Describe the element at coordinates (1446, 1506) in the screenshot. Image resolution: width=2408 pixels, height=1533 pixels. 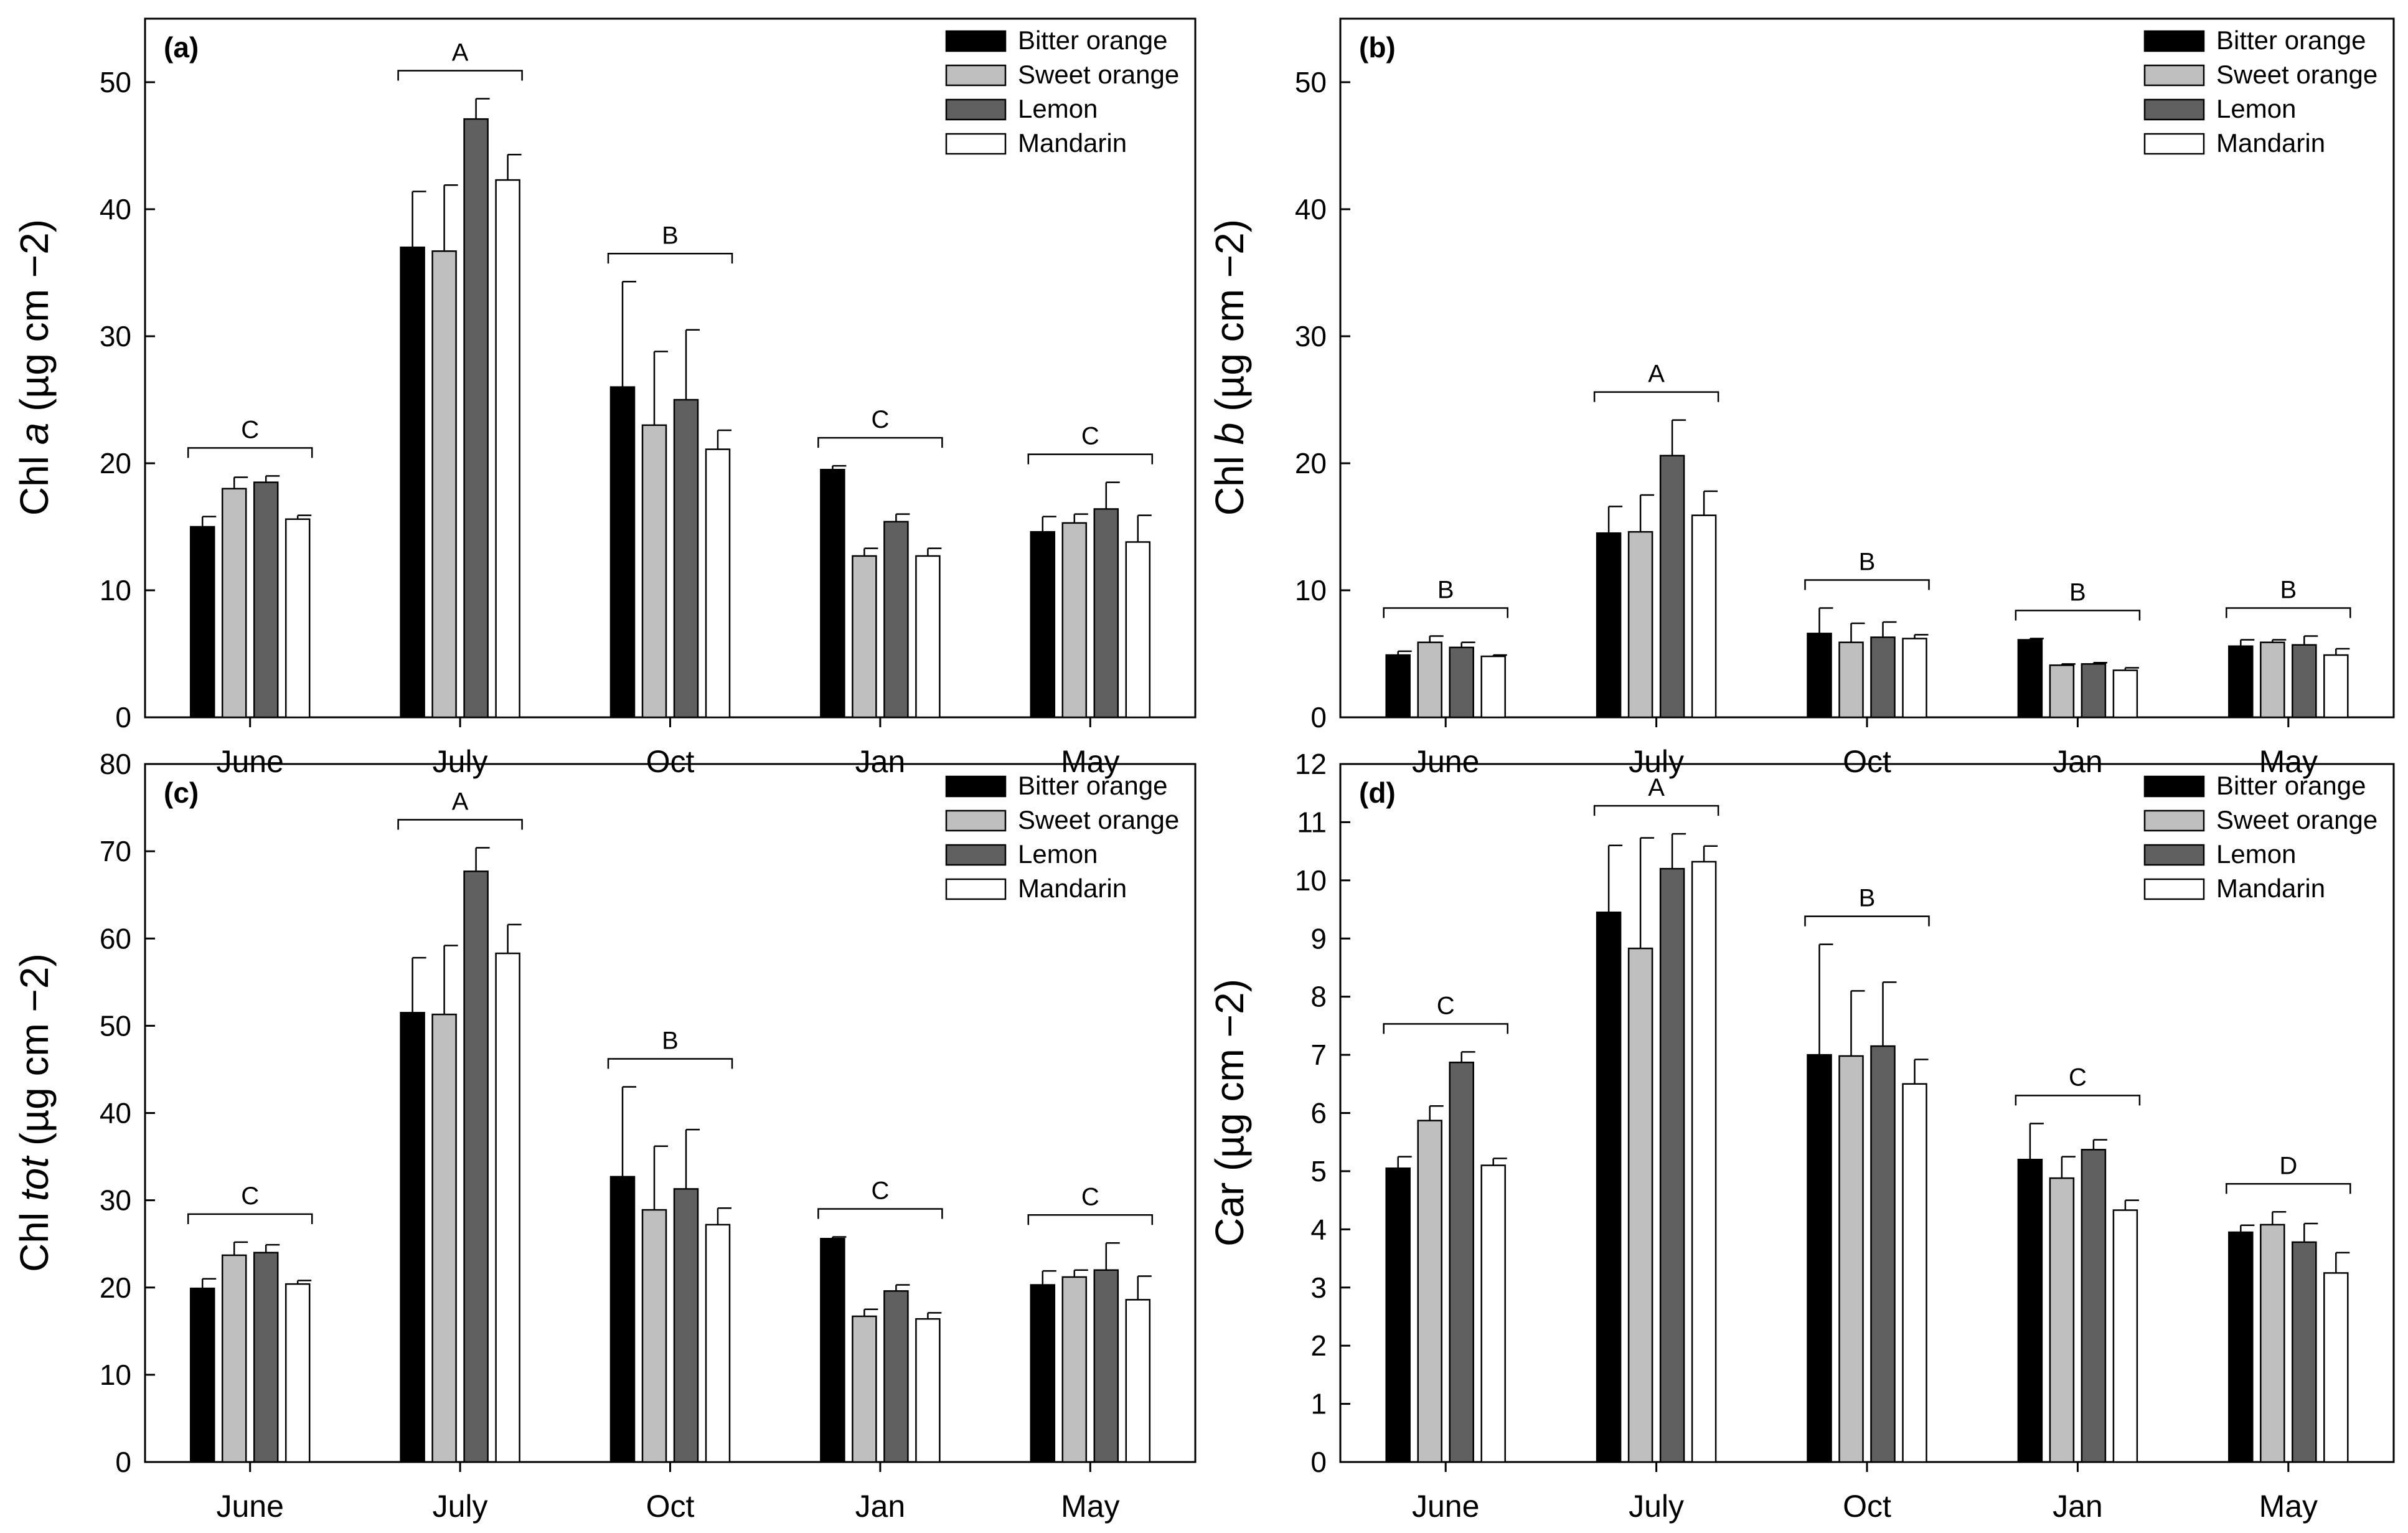
I see `x-tick-label: June` at that location.